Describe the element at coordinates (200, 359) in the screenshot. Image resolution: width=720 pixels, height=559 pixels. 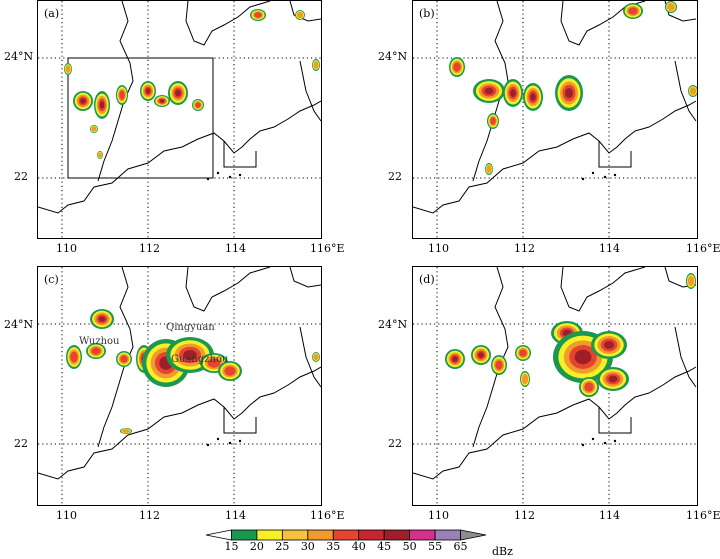
I see `city-guangzhou: Guangzhou` at that location.